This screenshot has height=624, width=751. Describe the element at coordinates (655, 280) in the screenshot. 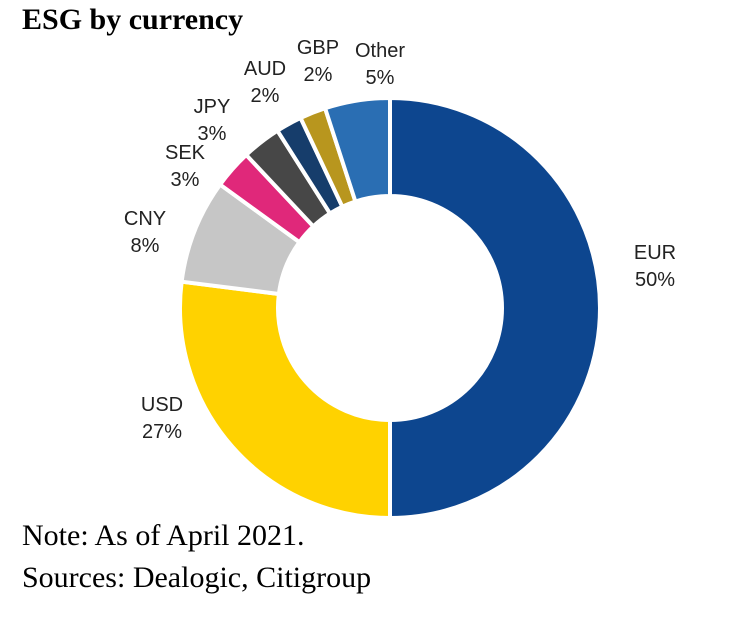

I see `slice-value-eur: 50%` at that location.